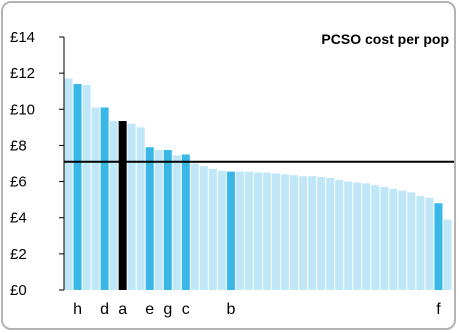  I want to click on category-label-e: e, so click(149, 309).